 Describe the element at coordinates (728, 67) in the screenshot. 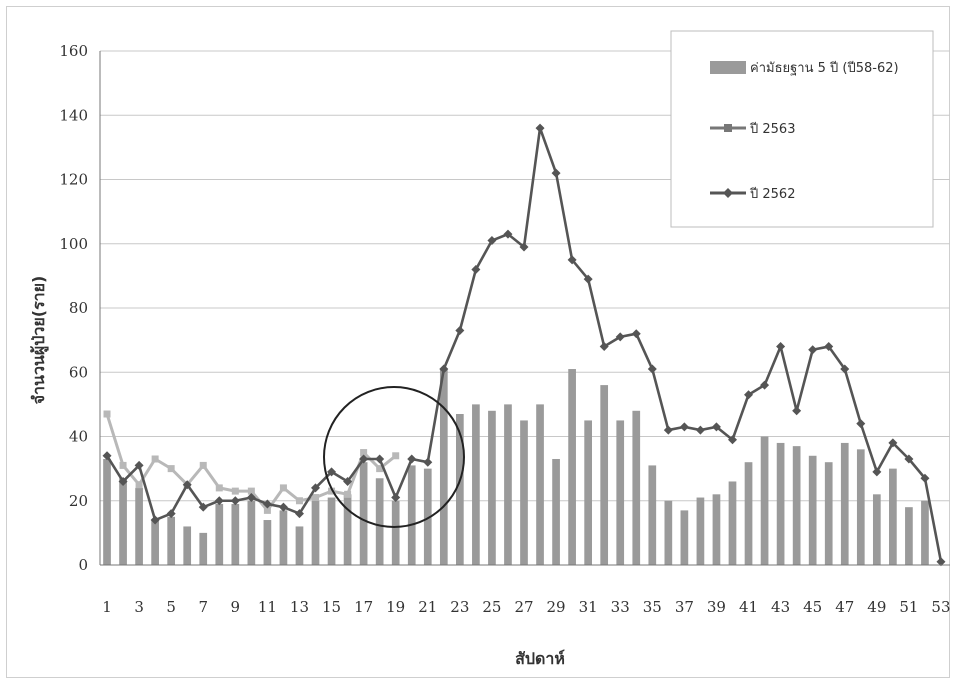

I see `legend-swatch-median` at that location.